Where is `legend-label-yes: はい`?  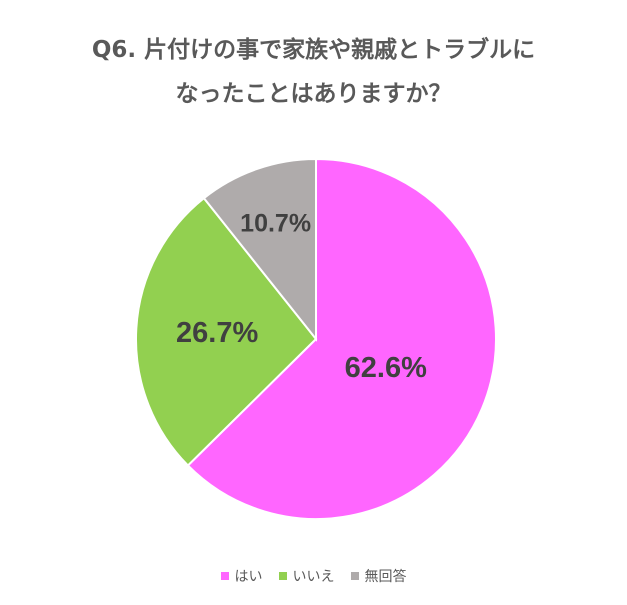 legend-label-yes: はい is located at coordinates (248, 577).